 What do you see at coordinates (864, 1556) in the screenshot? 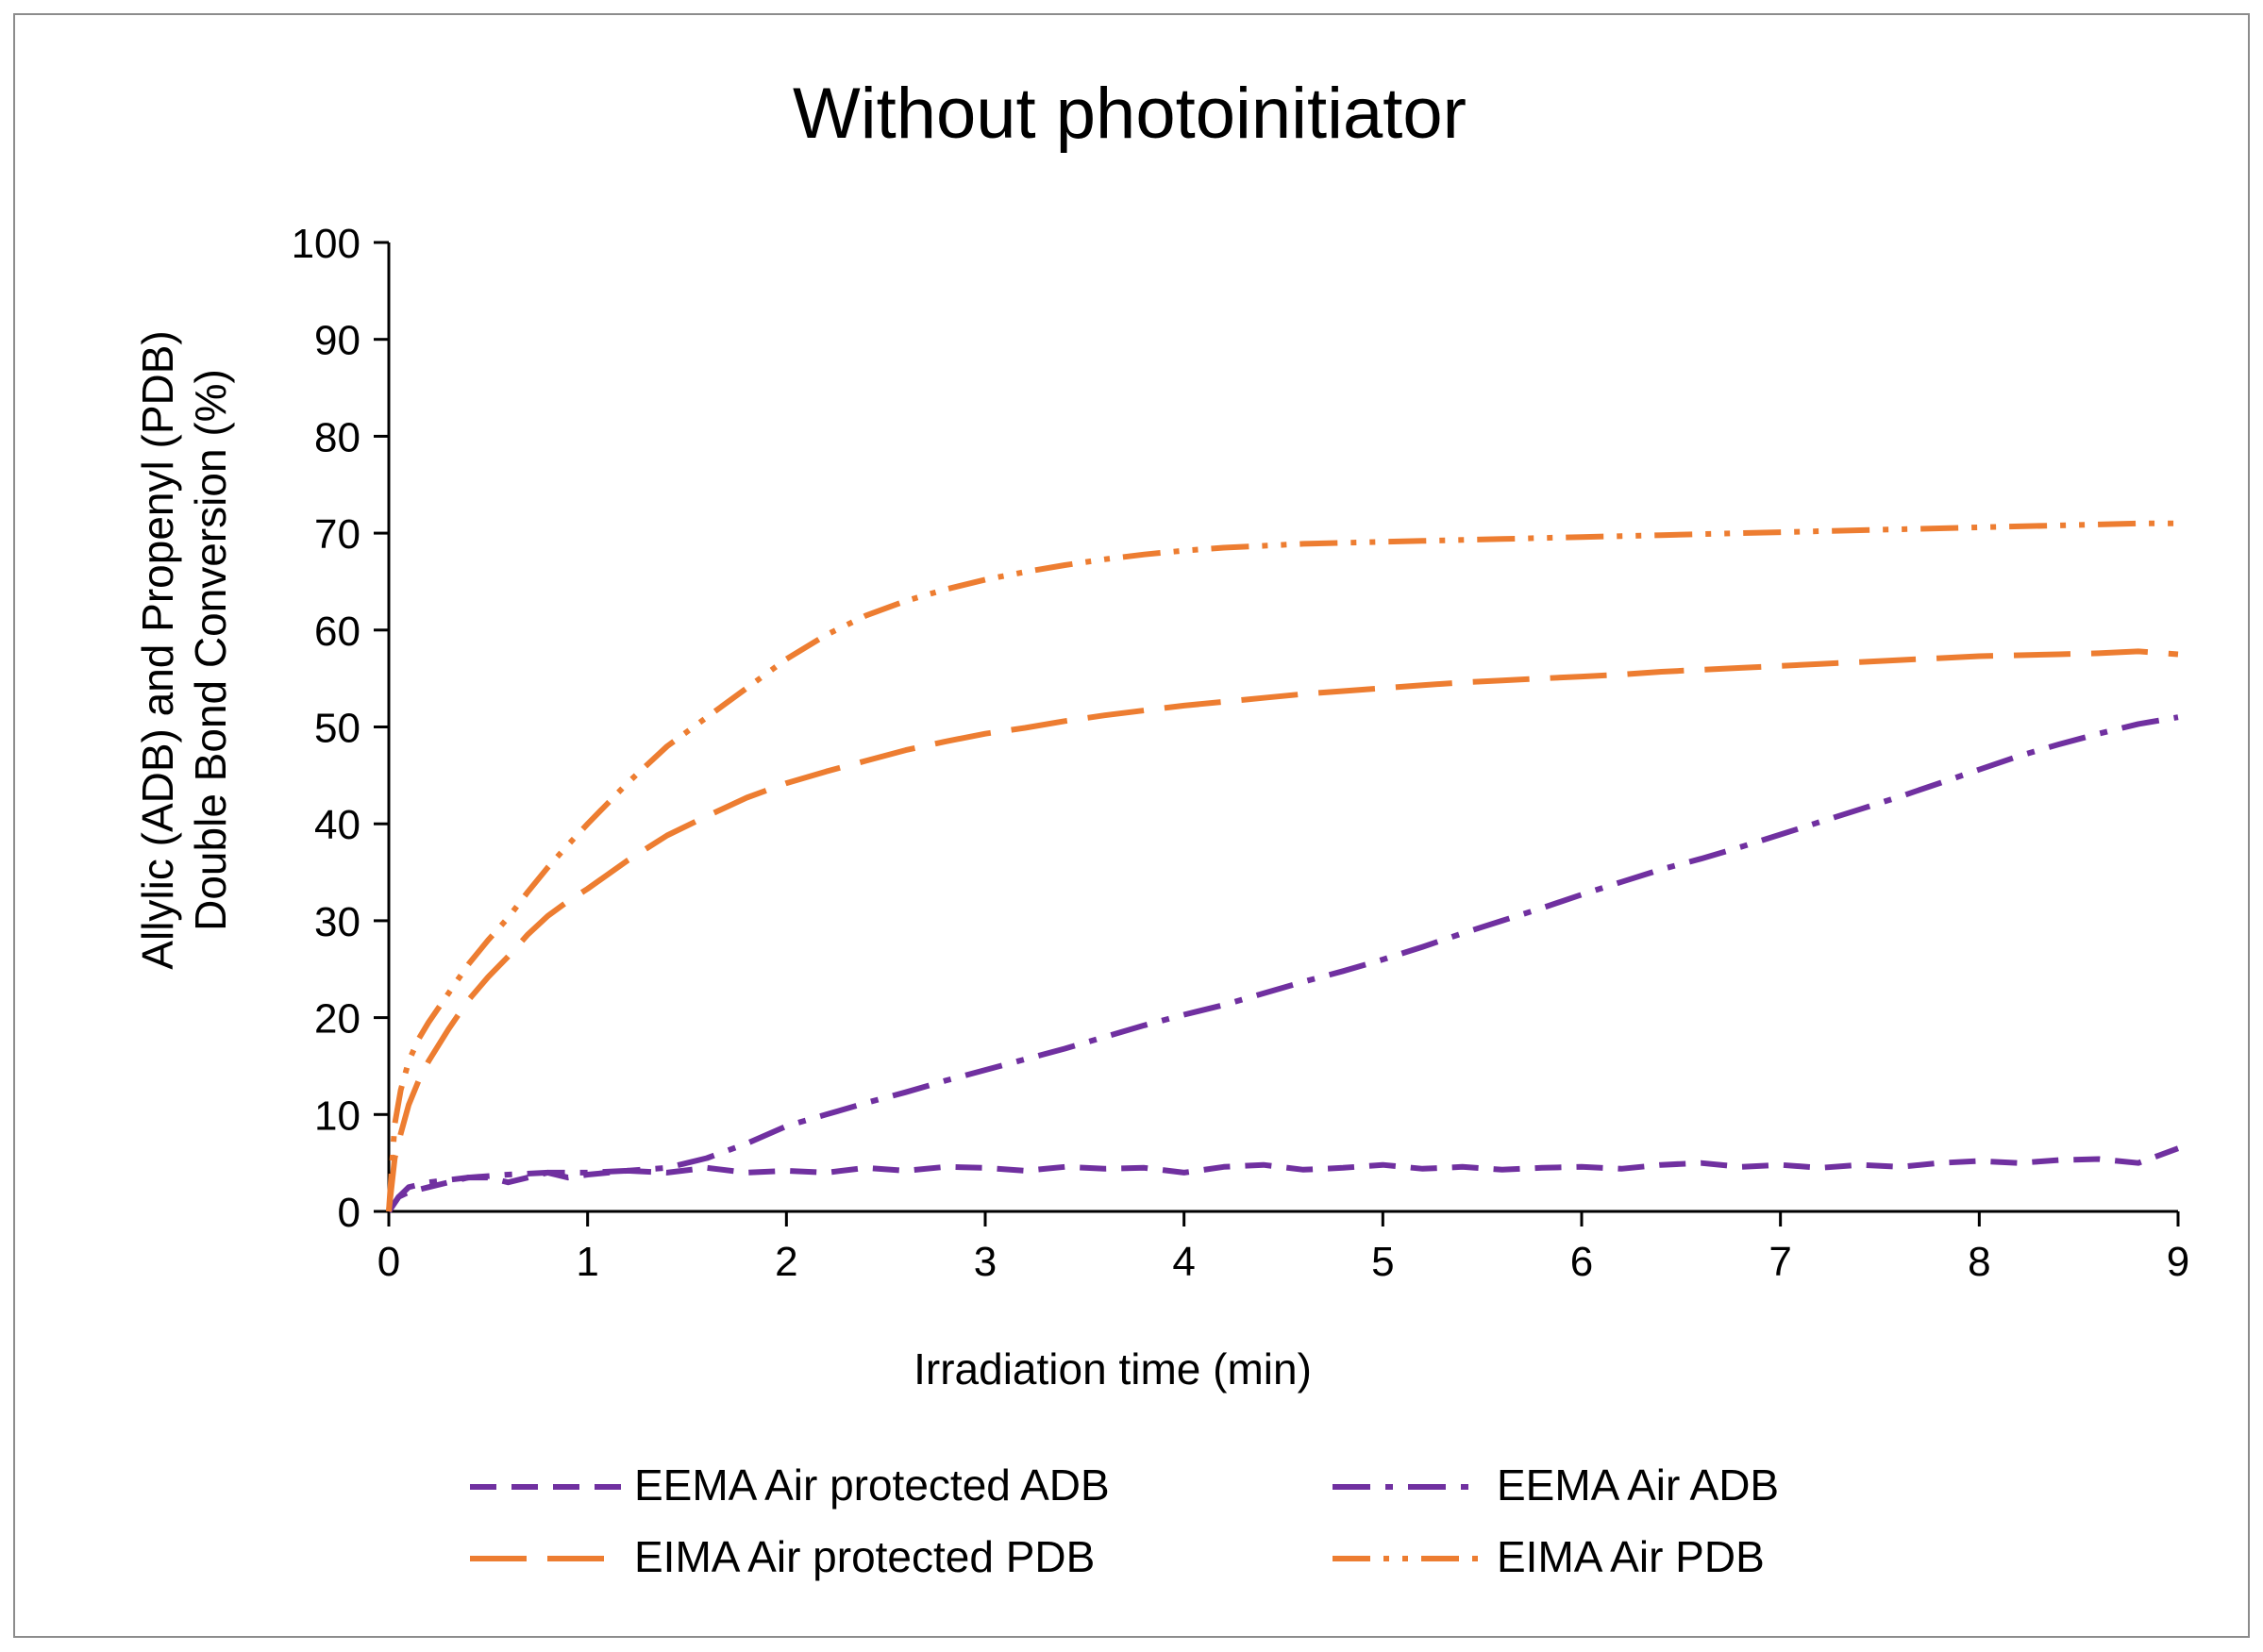
I see `legend-label-3: EIMA Air protected PDB` at bounding box center [864, 1556].